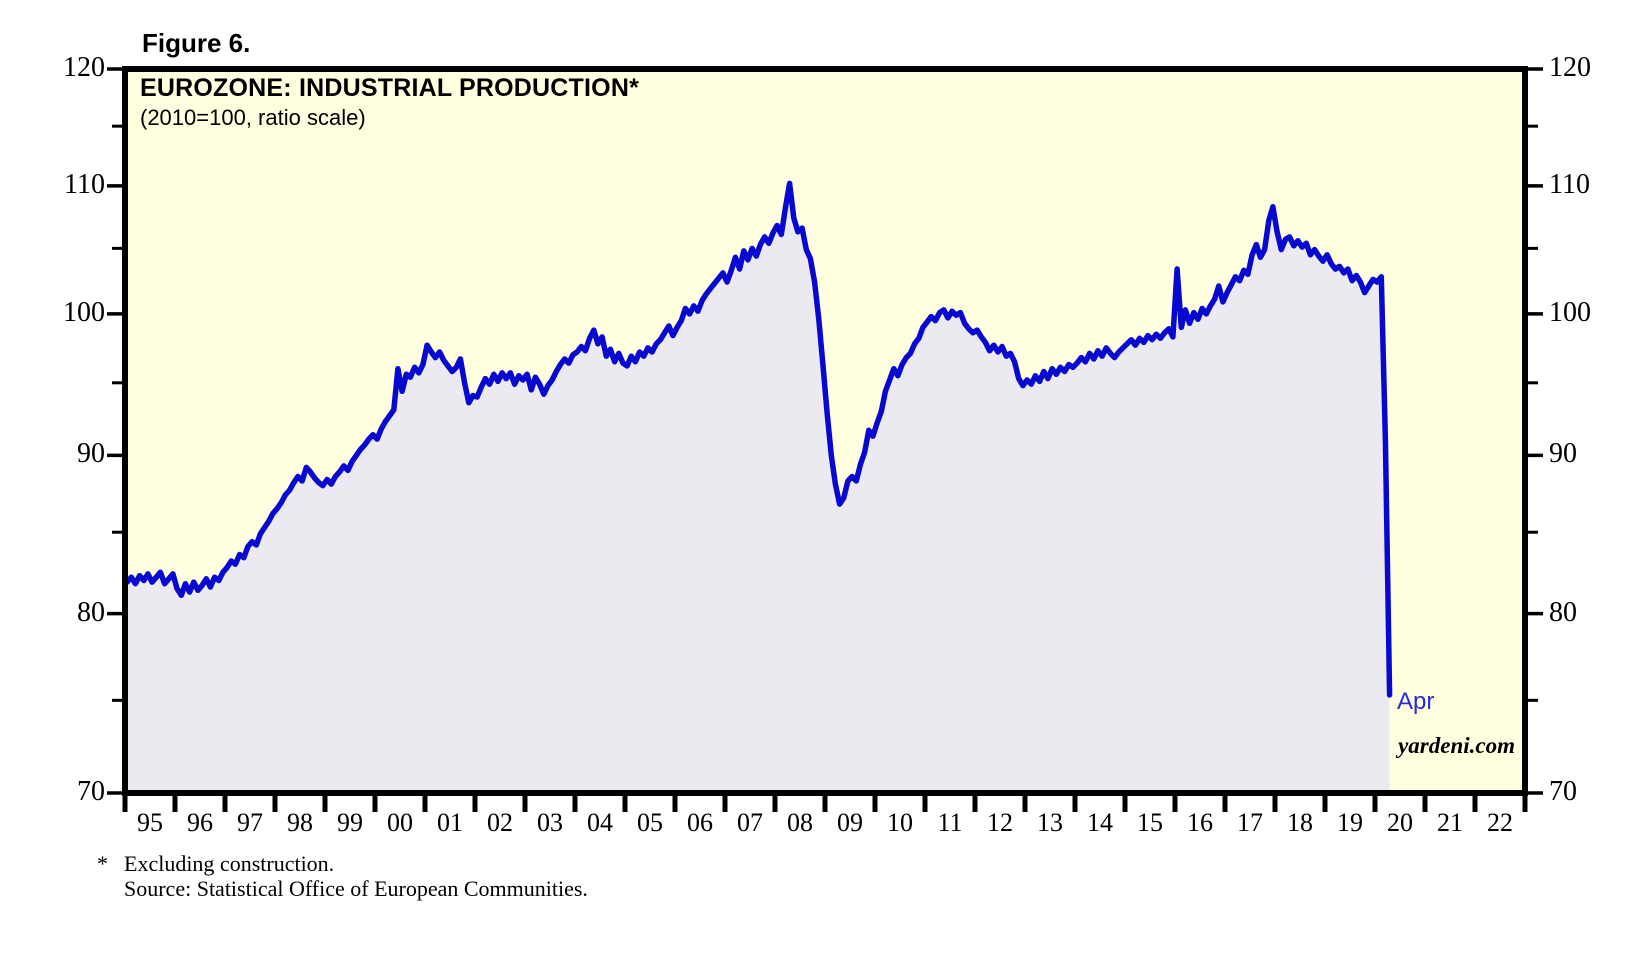  I want to click on figure-label: Figure 6., so click(196, 43).